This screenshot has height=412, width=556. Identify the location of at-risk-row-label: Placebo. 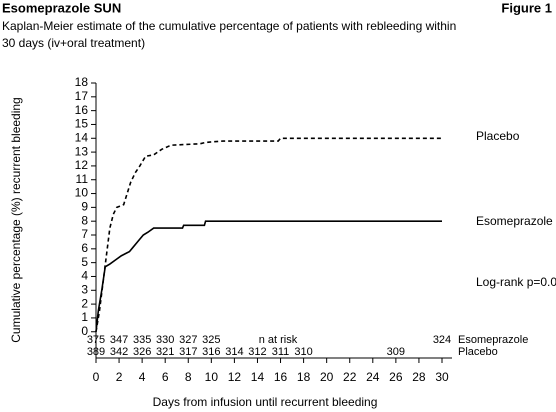
(478, 352).